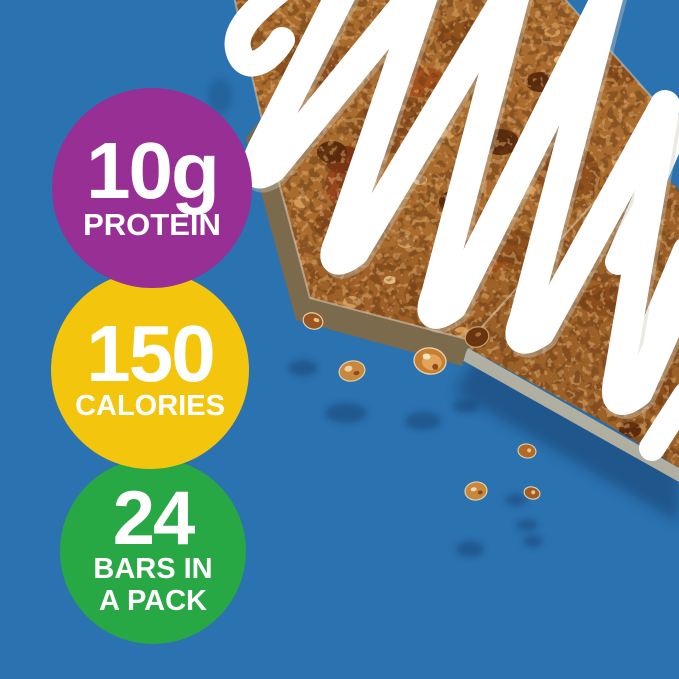  I want to click on protein-badge: 10g PROTEIN, so click(152, 188).